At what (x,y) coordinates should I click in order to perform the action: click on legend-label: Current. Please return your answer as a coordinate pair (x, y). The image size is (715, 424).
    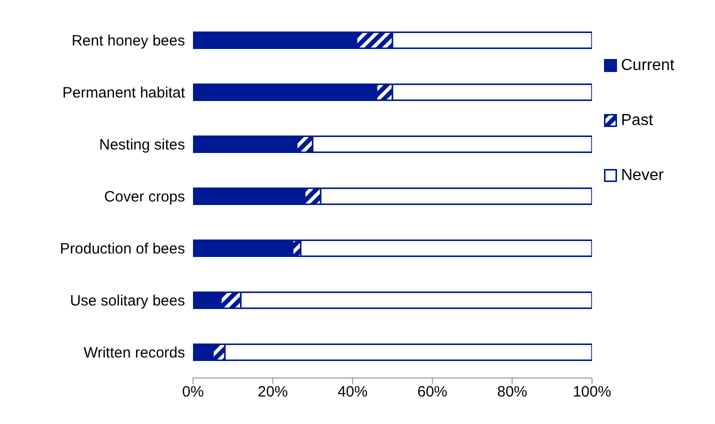
    Looking at the image, I should click on (647, 65).